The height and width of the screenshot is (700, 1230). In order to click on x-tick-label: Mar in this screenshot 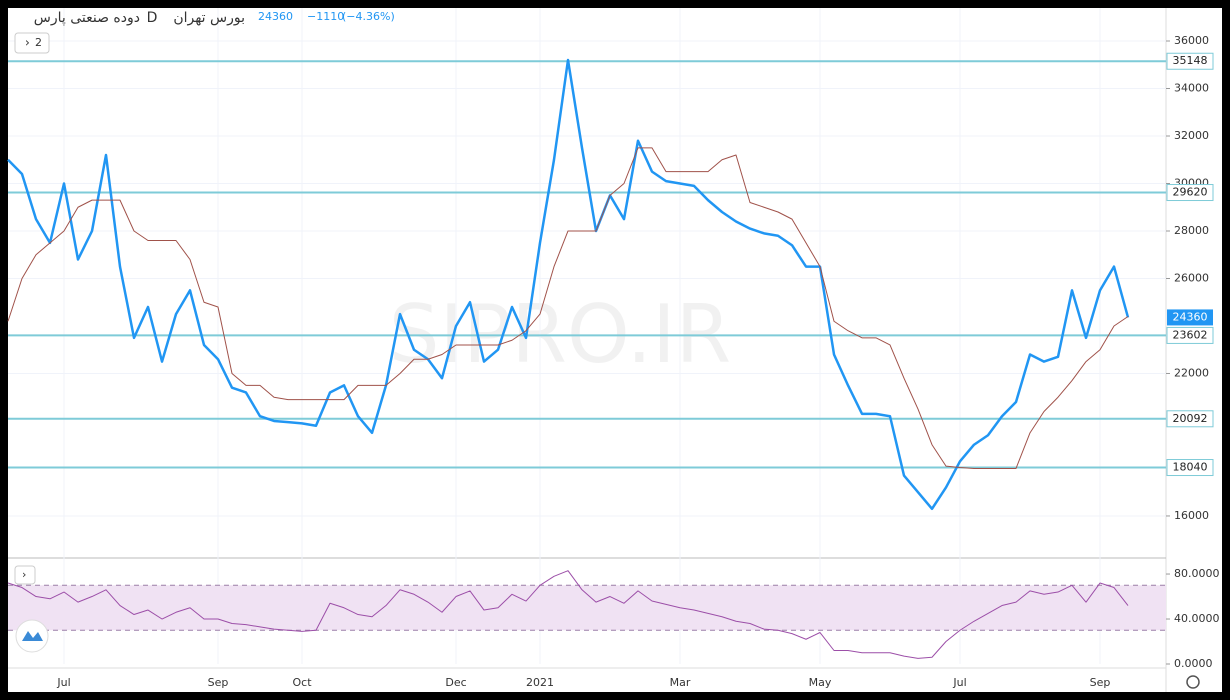, I will do `click(680, 682)`.